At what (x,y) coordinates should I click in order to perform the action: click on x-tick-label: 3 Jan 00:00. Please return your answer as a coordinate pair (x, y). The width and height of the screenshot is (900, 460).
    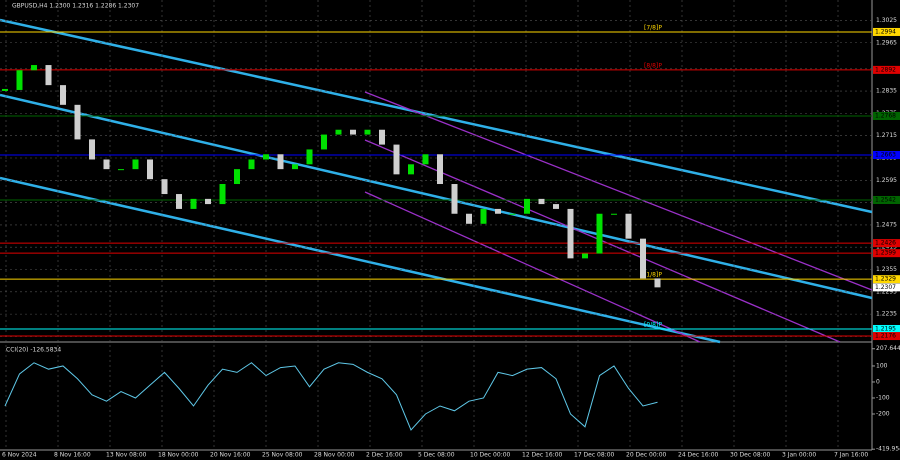
    Looking at the image, I should click on (799, 455).